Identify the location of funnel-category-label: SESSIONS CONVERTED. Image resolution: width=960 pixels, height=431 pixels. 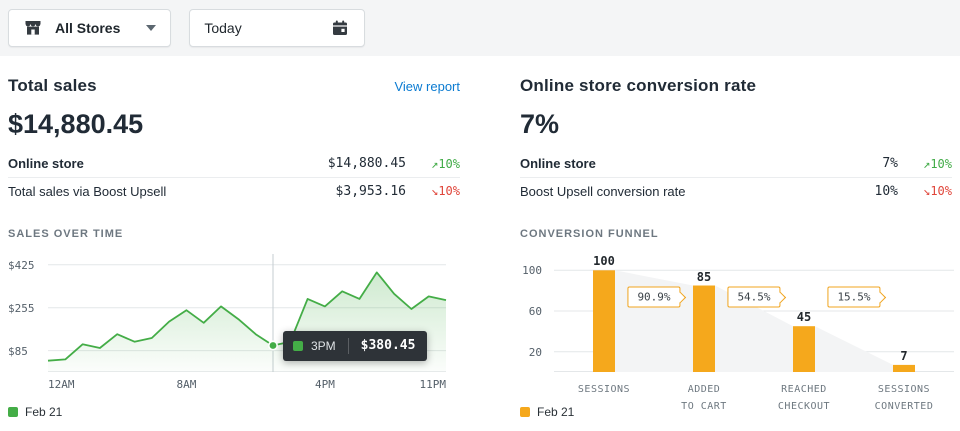
(904, 398).